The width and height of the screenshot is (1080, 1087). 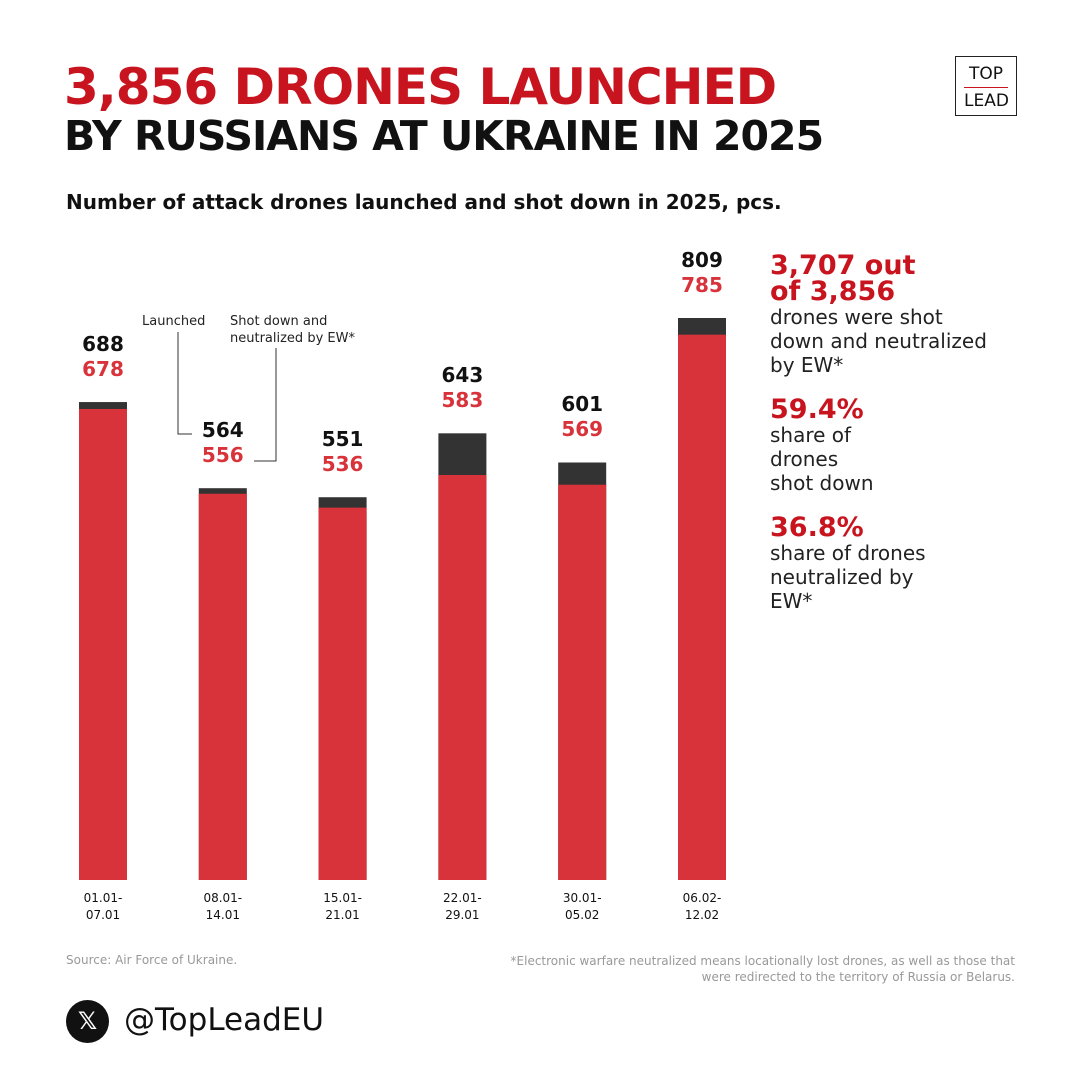 I want to click on legend-launched: Launched, so click(x=174, y=321).